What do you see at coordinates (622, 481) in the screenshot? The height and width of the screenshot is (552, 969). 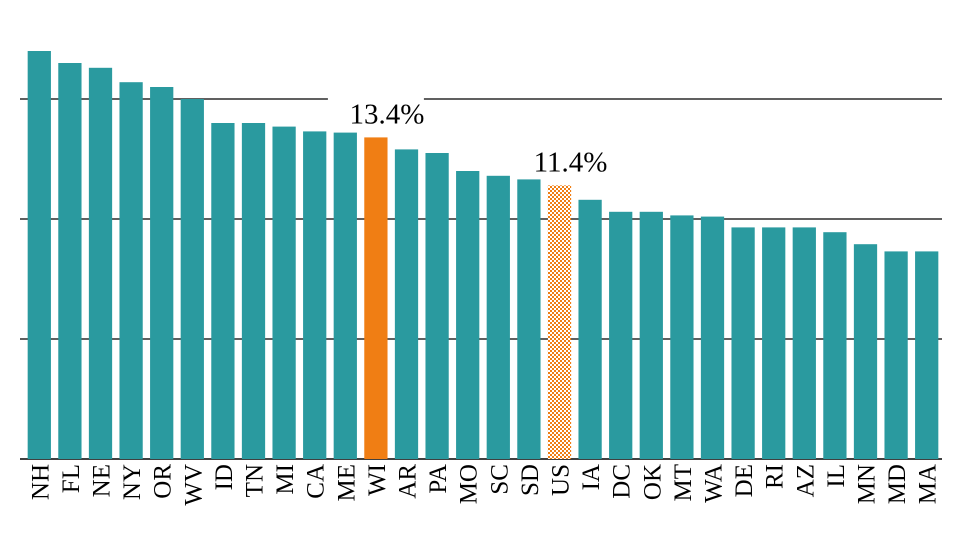 I see `tick-label-dc: DC` at bounding box center [622, 481].